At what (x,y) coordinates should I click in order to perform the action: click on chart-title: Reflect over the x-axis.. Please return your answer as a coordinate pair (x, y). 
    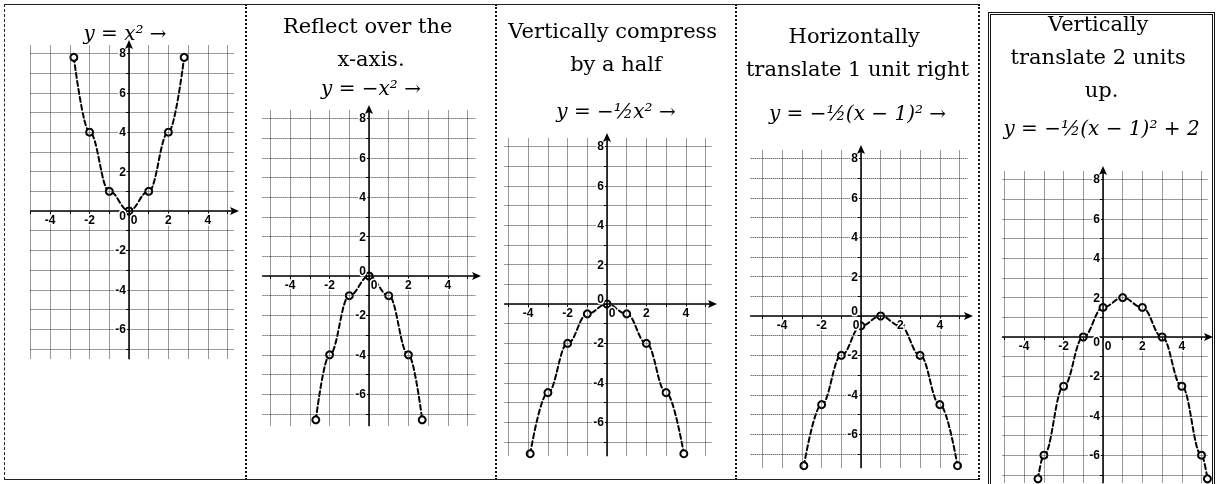
    Looking at the image, I should click on (371, 42).